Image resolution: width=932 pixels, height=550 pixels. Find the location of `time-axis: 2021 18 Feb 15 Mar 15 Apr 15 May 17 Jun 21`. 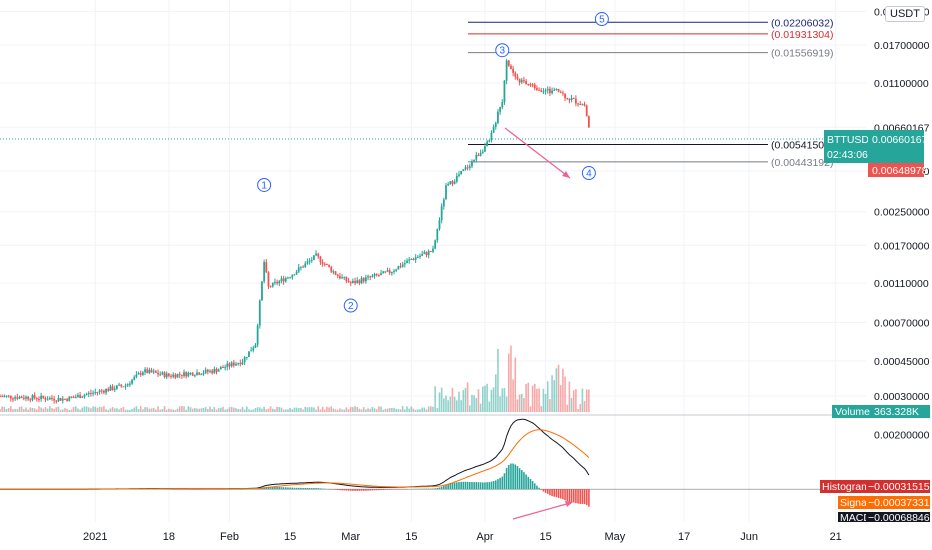

time-axis: 2021 18 Feb 15 Mar 15 Apr 15 May 17 Jun 21 is located at coordinates (462, 537).